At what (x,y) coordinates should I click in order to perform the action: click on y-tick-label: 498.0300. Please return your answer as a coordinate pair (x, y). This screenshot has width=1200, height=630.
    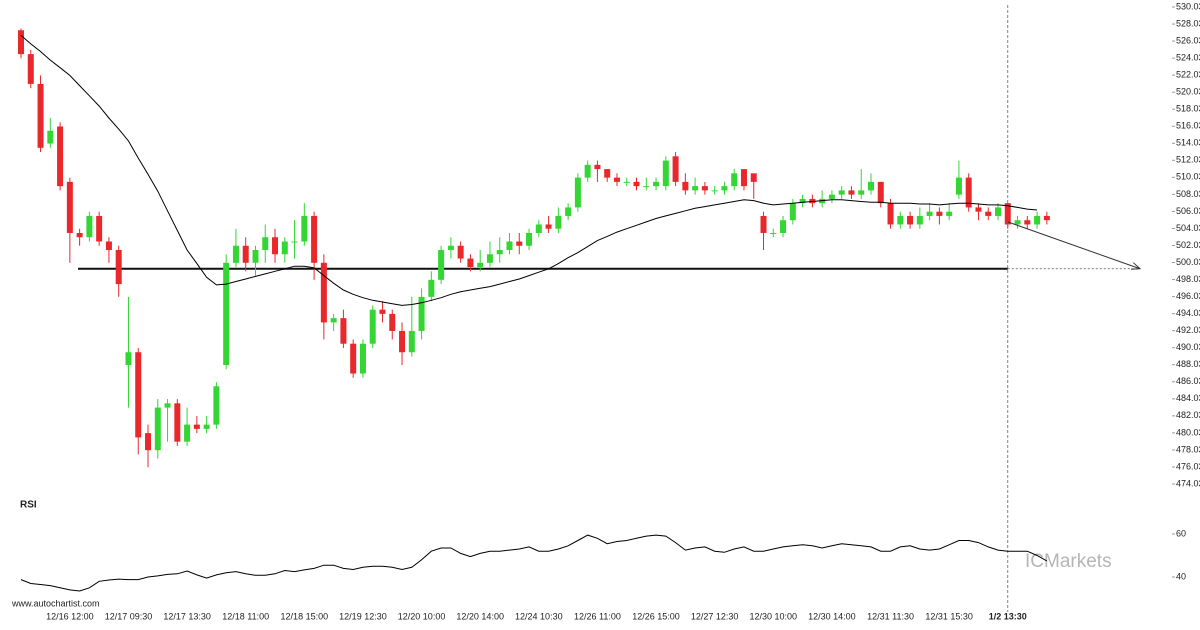
    Looking at the image, I should click on (1188, 279).